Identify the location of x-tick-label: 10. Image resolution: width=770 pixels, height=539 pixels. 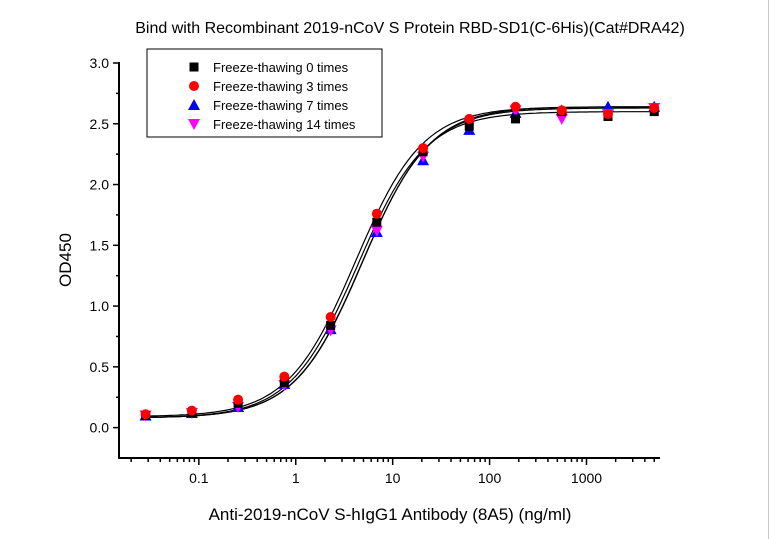
(393, 478).